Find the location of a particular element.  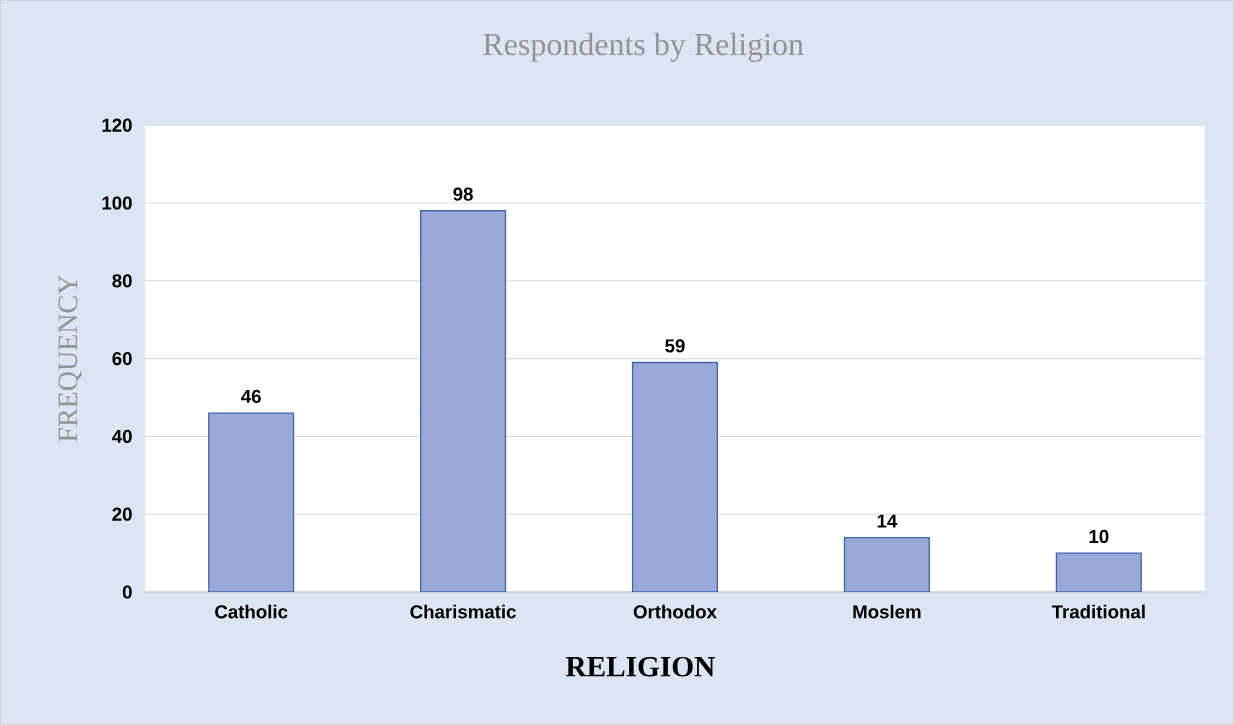

data-label: 98 is located at coordinates (463, 194).